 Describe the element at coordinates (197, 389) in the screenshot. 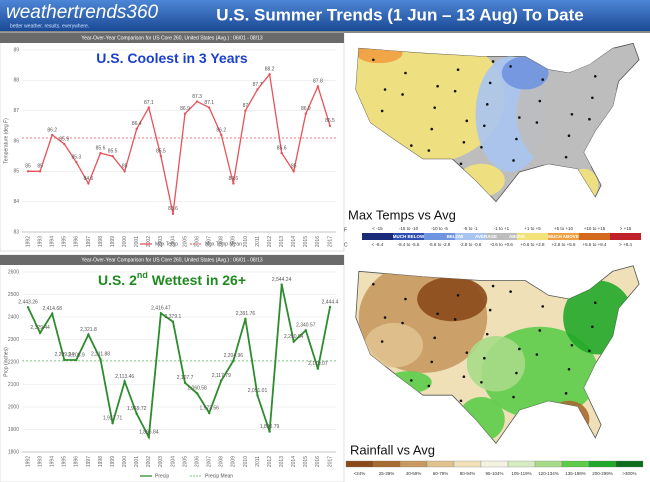

I see `data-label: 2,060.58` at that location.